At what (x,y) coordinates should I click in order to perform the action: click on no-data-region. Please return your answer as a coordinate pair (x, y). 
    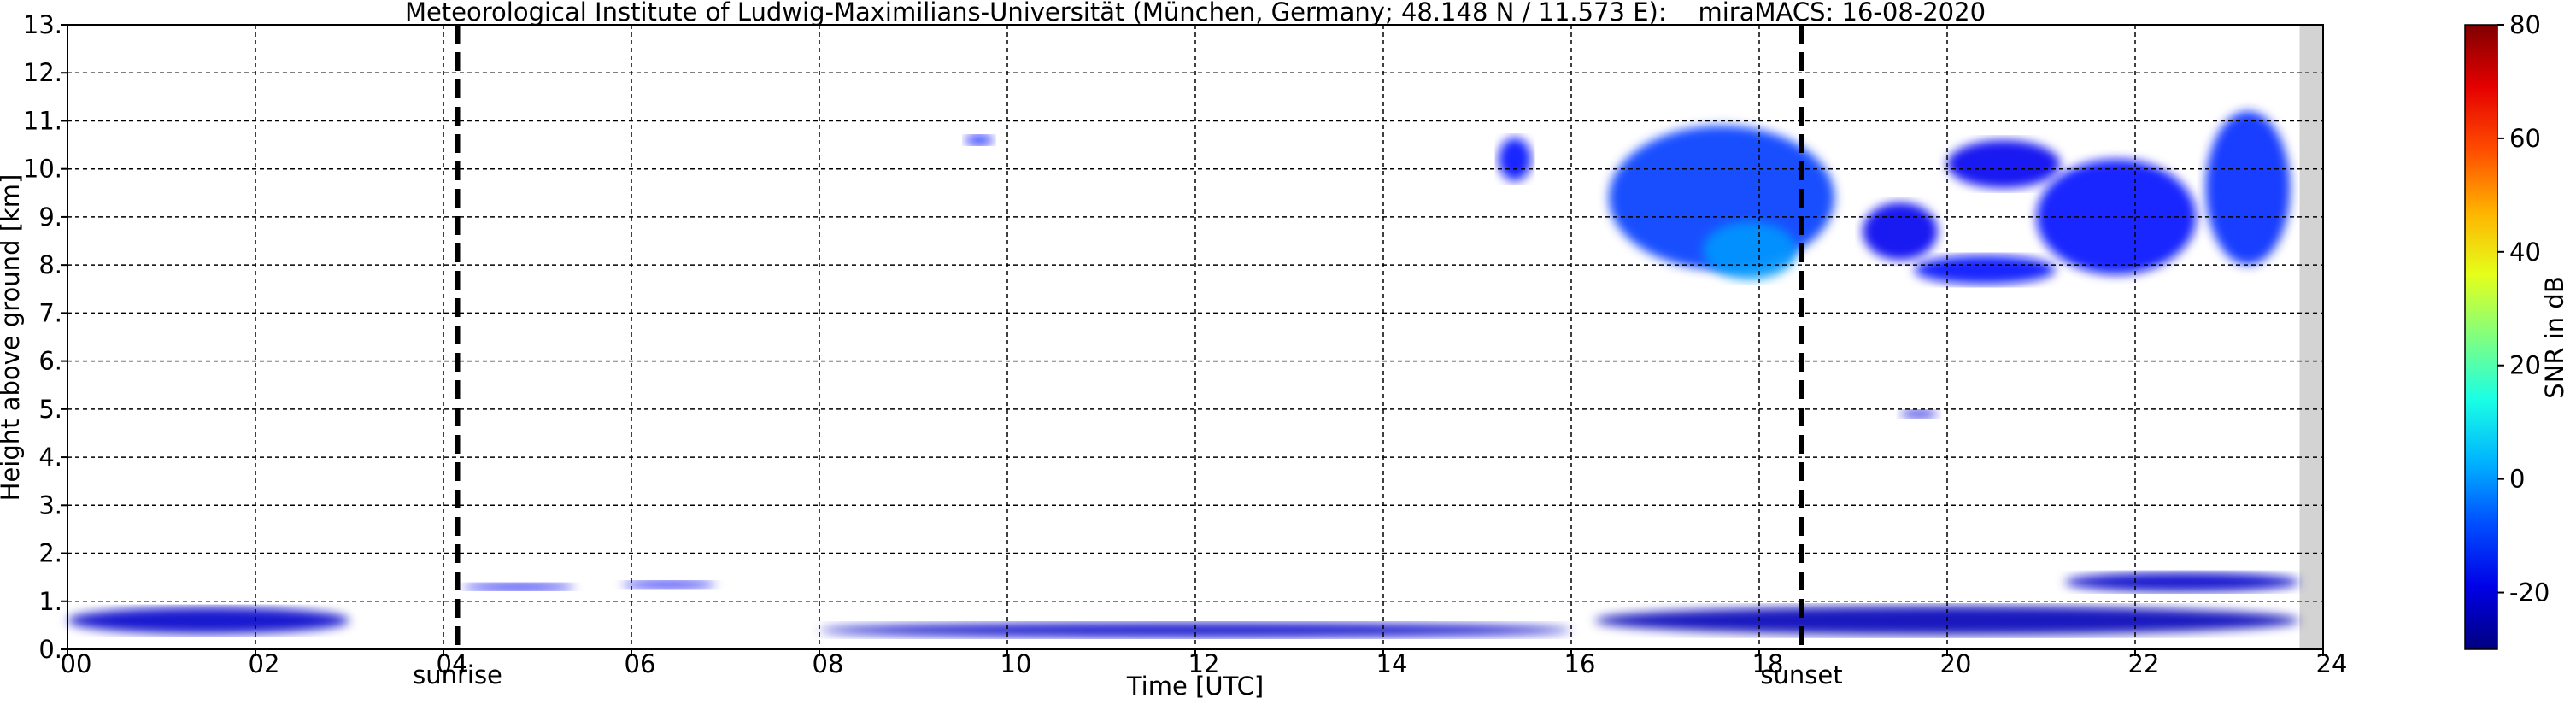
    Looking at the image, I should click on (2311, 337).